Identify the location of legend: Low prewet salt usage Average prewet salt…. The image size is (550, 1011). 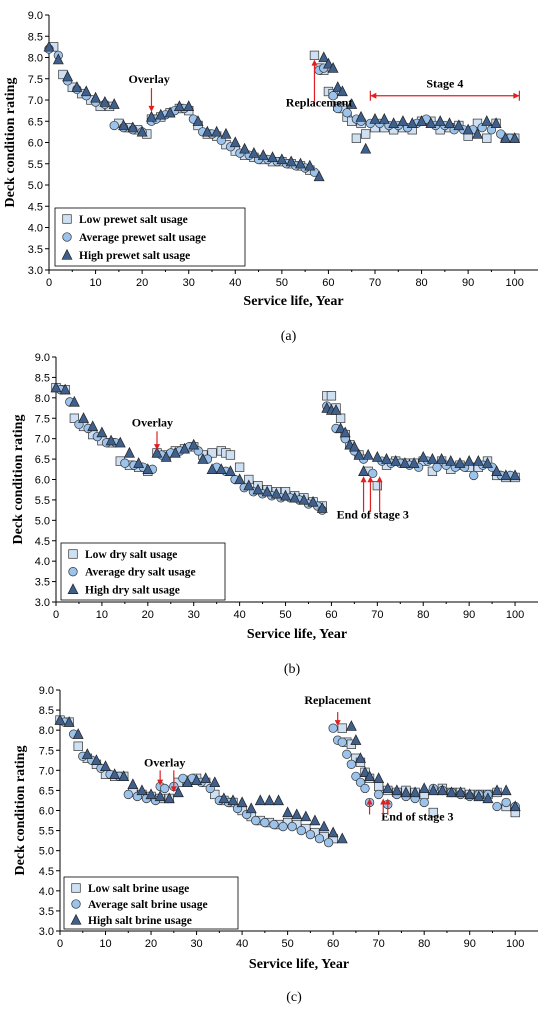
(150, 237).